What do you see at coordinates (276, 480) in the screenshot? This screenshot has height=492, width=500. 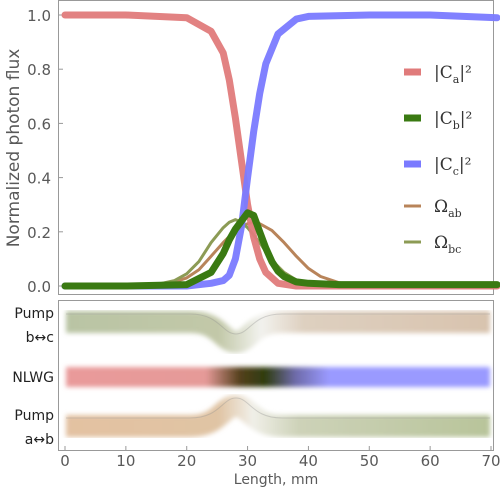 I see `x-axis-title: Length, mm` at bounding box center [276, 480].